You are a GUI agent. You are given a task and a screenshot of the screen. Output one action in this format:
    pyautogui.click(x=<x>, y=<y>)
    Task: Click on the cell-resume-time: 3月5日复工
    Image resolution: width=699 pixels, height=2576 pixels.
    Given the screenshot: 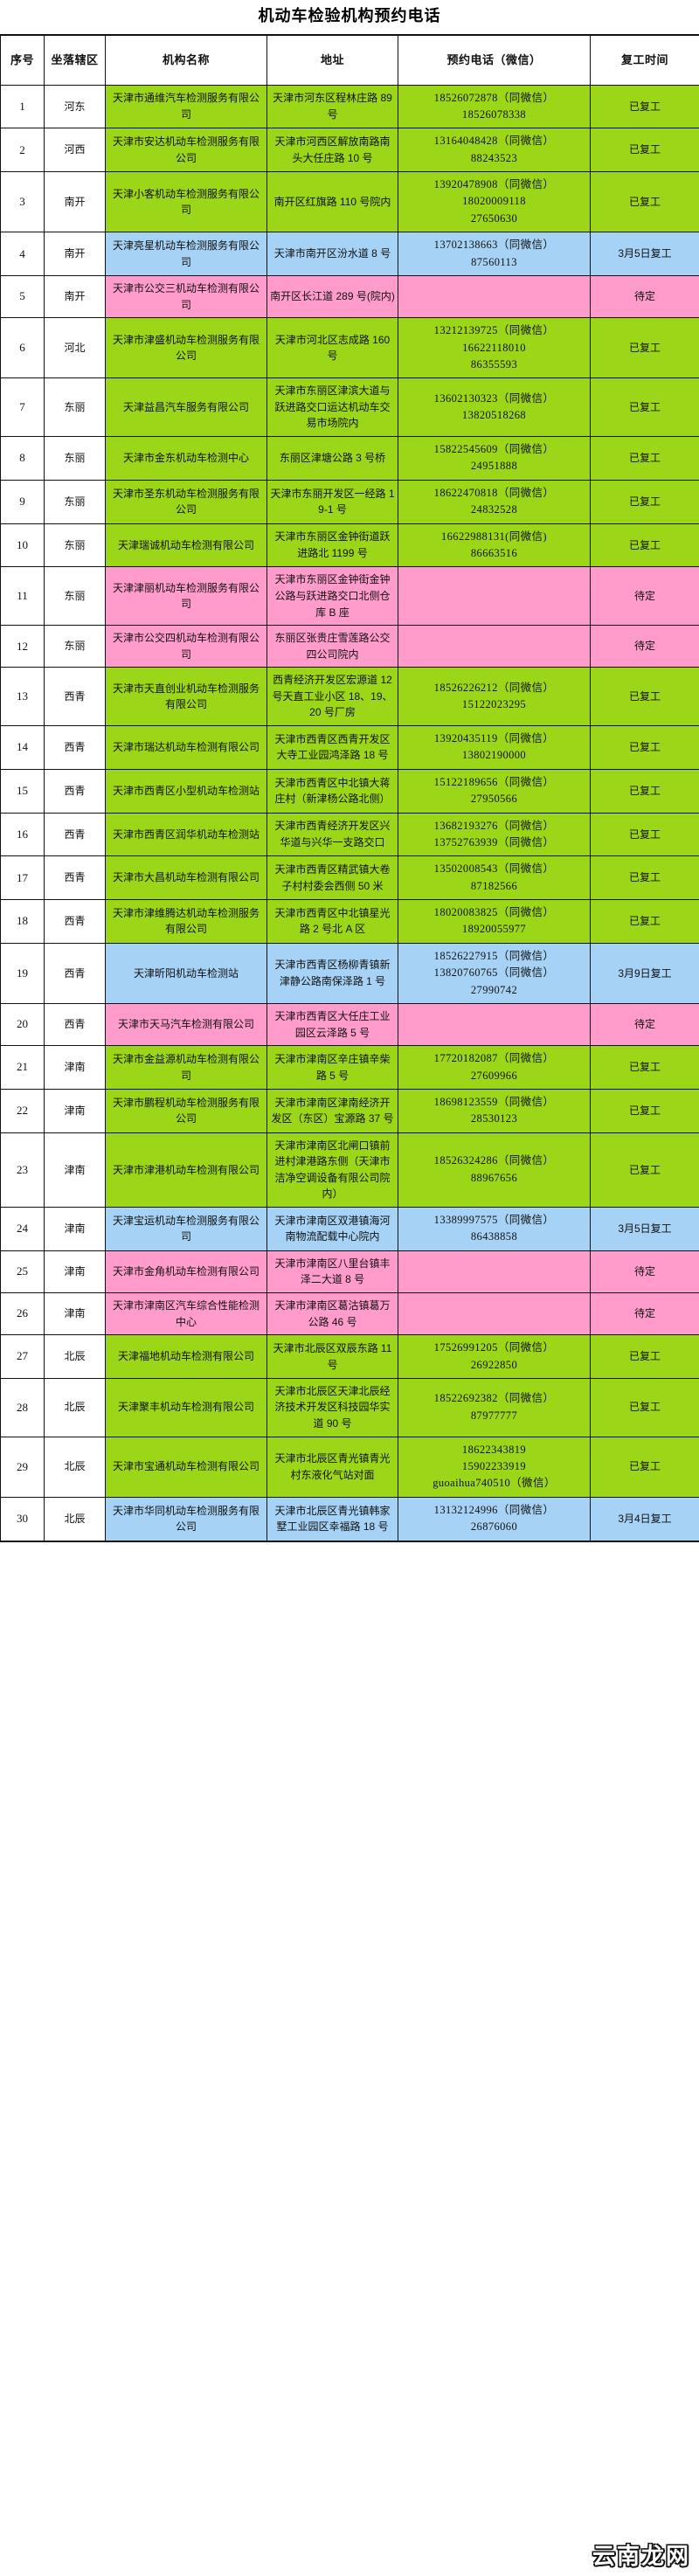 What is the action you would take?
    pyautogui.click(x=645, y=1229)
    